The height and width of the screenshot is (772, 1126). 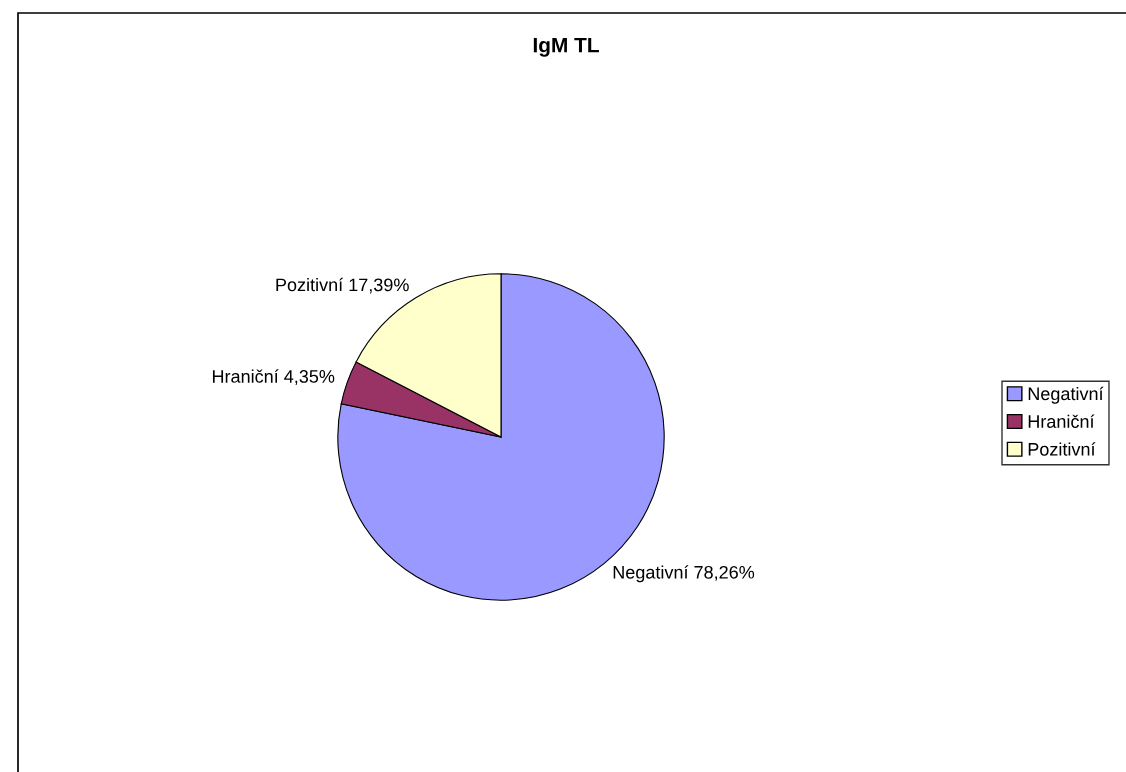 I want to click on category-label: Pozitivní 17,39%, so click(x=342, y=285).